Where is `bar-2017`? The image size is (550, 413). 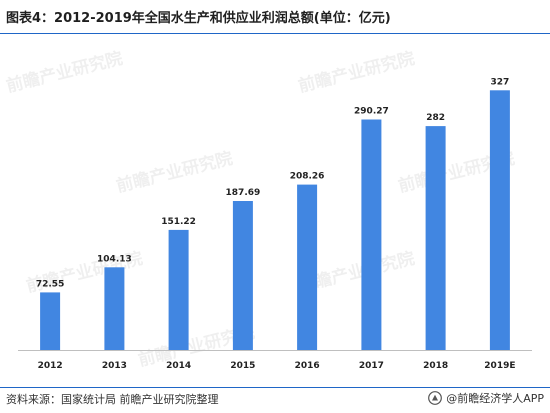 bar-2017 is located at coordinates (371, 234).